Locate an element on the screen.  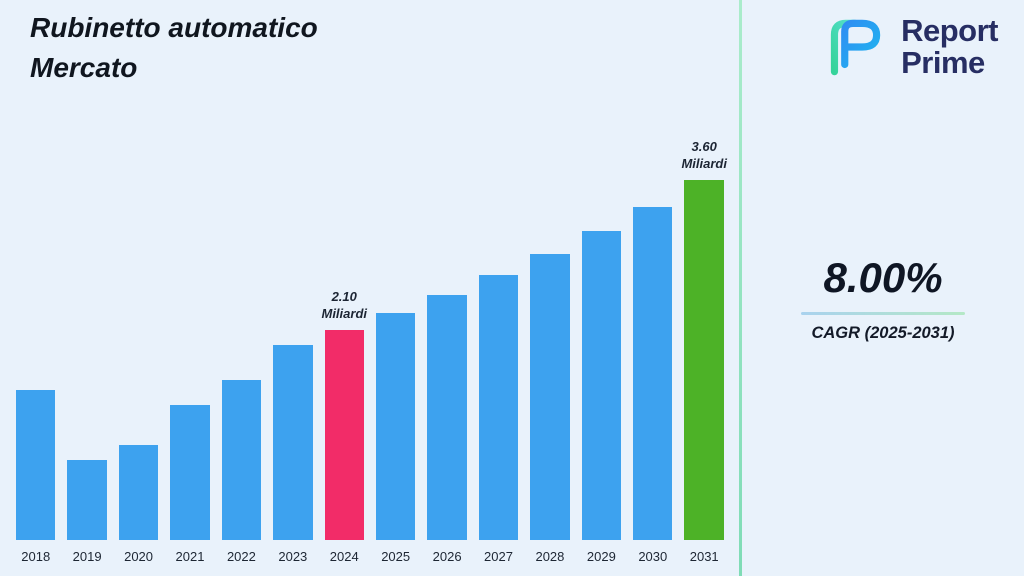
x-axis-label-2023: 2023 is located at coordinates (293, 556).